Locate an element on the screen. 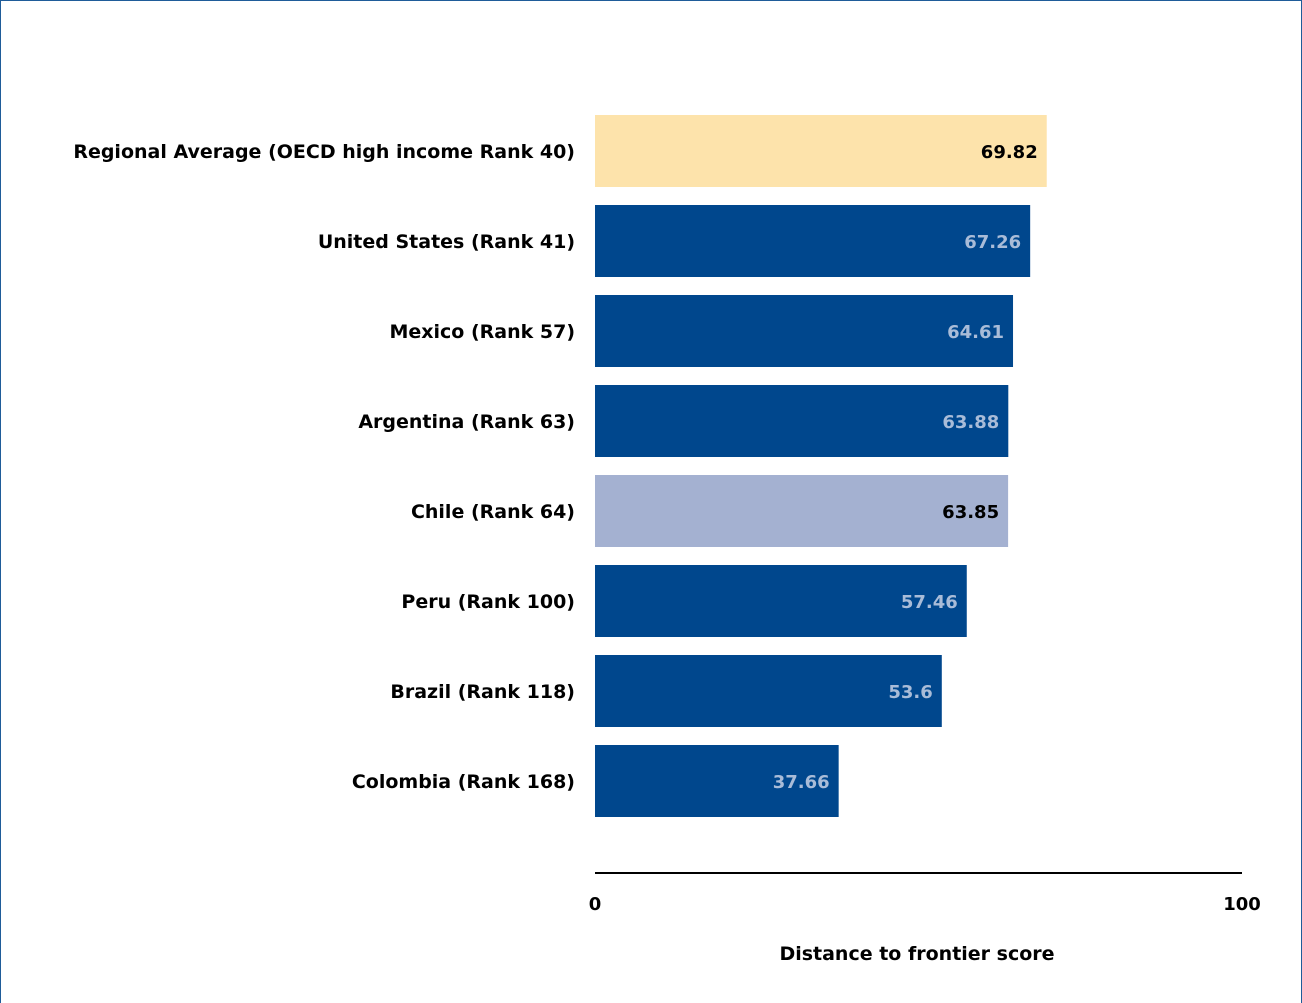 This screenshot has width=1302, height=1003. category-label-3: Argentina (Rank 63) is located at coordinates (466, 422).